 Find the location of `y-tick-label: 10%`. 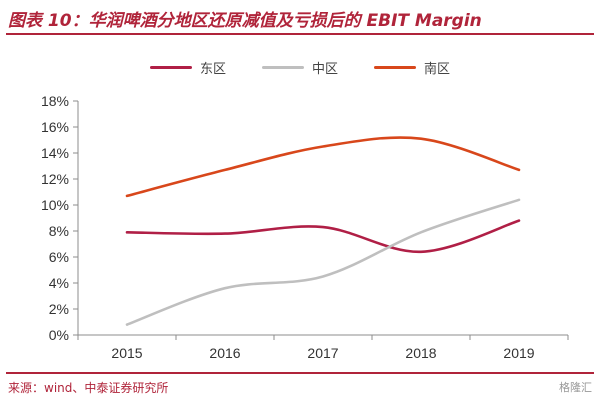

y-tick-label: 10% is located at coordinates (55, 205).